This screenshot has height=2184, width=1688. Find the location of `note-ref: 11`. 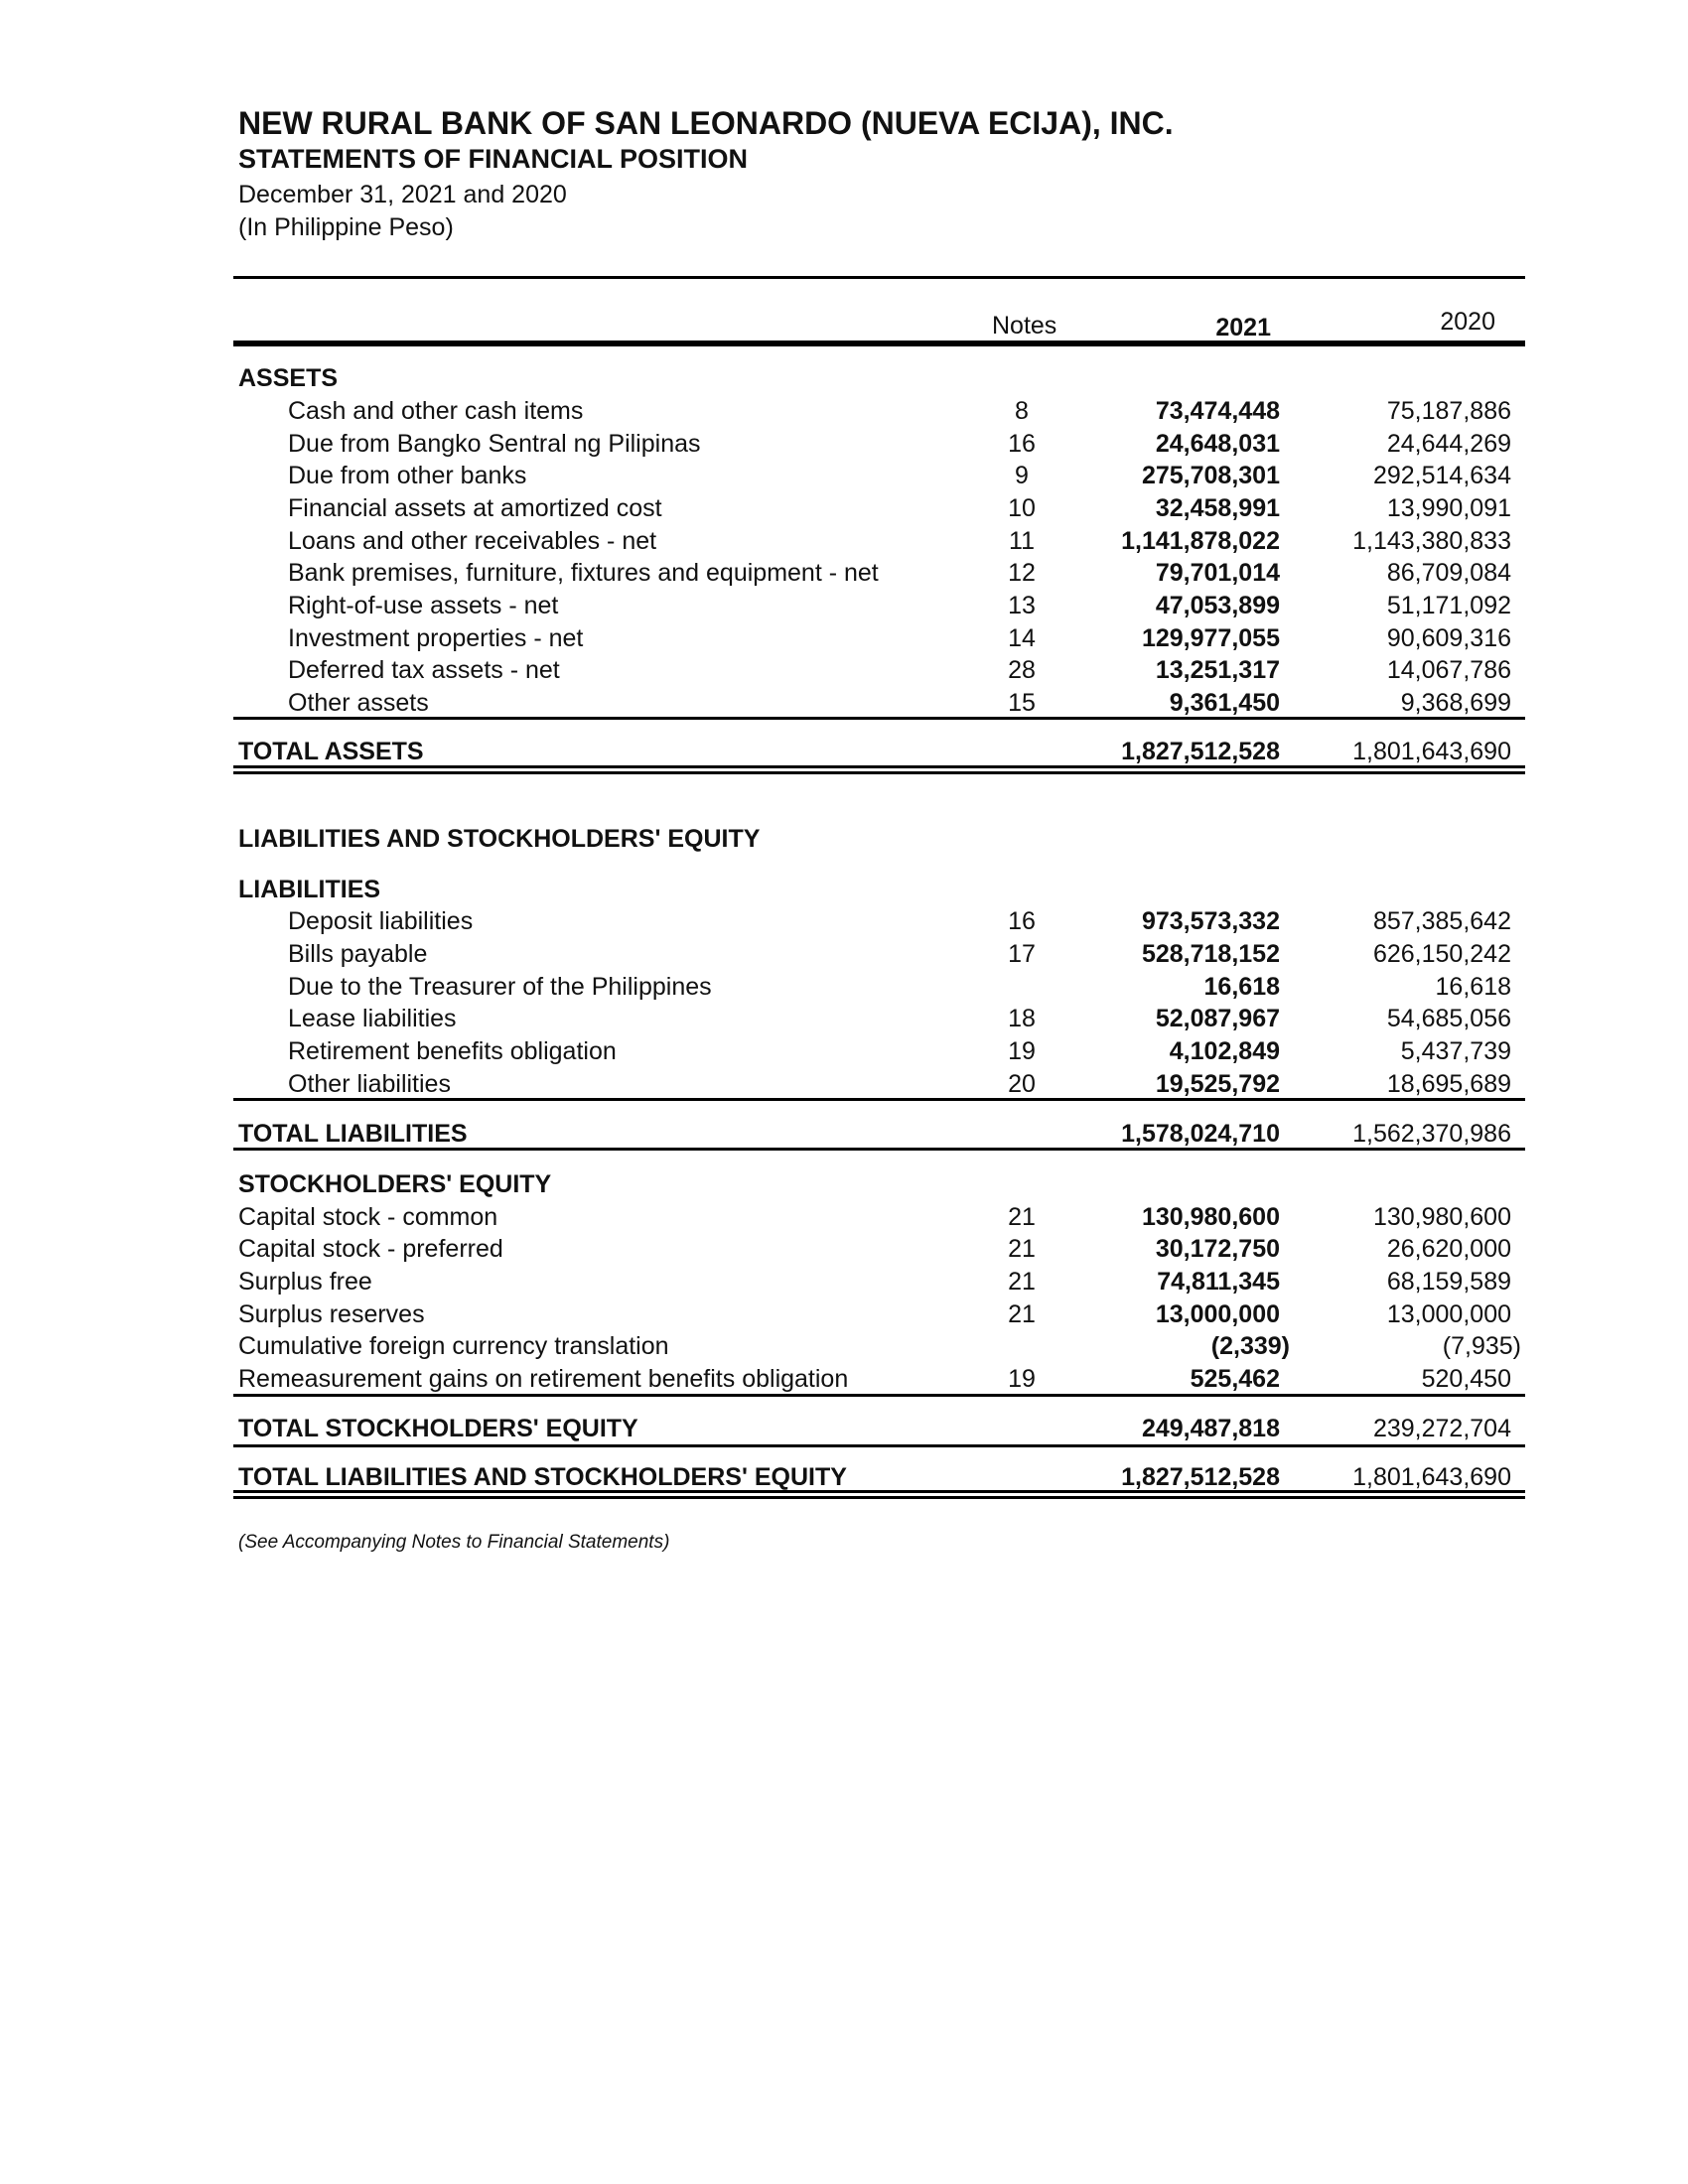

note-ref: 11 is located at coordinates (1022, 541).